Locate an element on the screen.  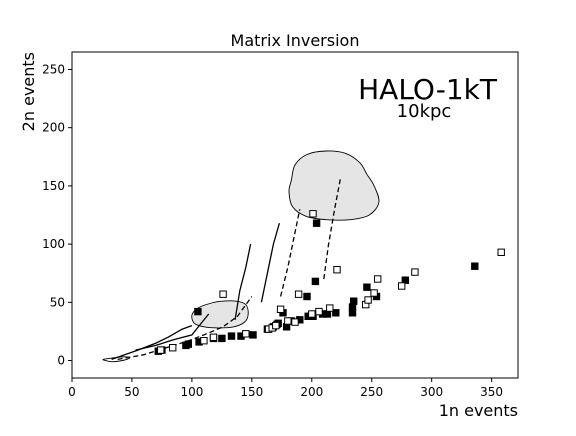
y-tick-label-100: 100 is located at coordinates (53, 244).